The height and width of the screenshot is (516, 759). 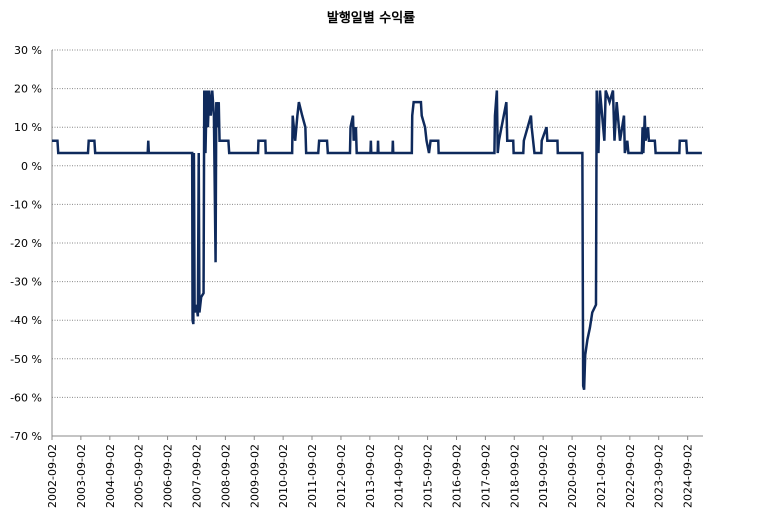 I want to click on x-tick-label: 2004-09-02, so click(x=110, y=476).